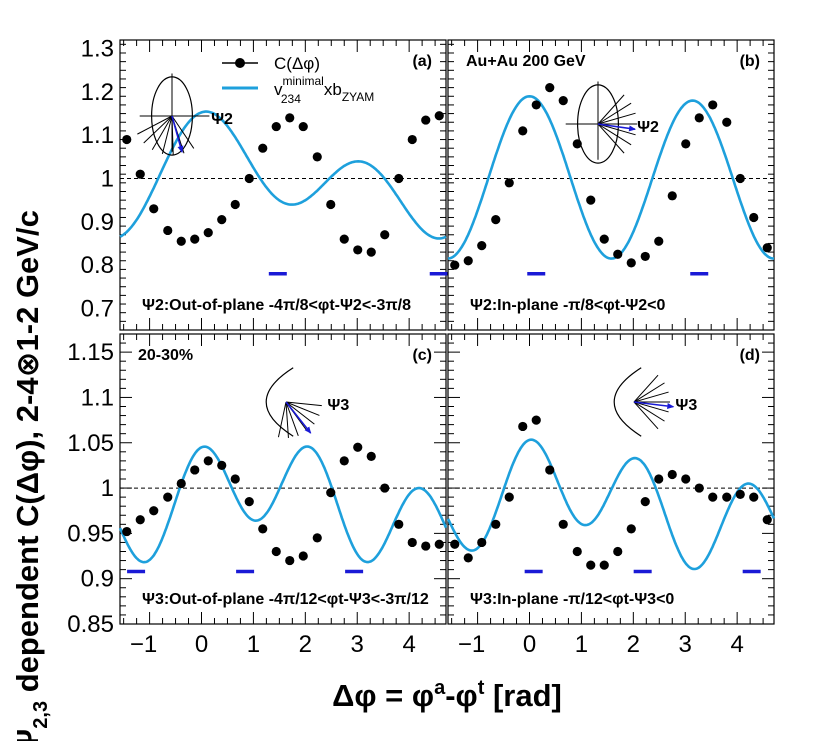 The width and height of the screenshot is (822, 741). What do you see at coordinates (338, 405) in the screenshot?
I see `plane-label: Ψ3` at bounding box center [338, 405].